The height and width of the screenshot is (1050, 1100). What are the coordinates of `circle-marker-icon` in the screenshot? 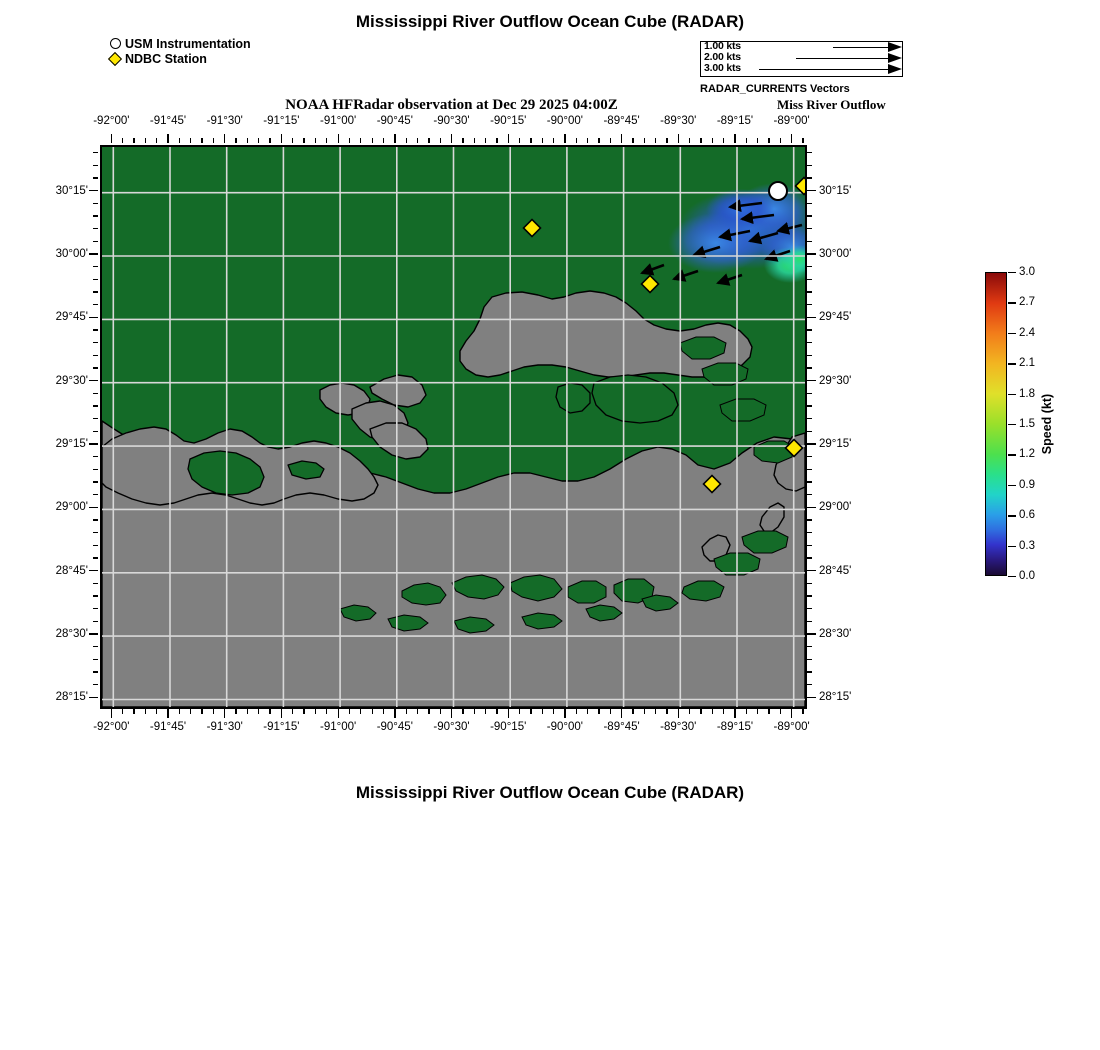 It's located at (115, 43).